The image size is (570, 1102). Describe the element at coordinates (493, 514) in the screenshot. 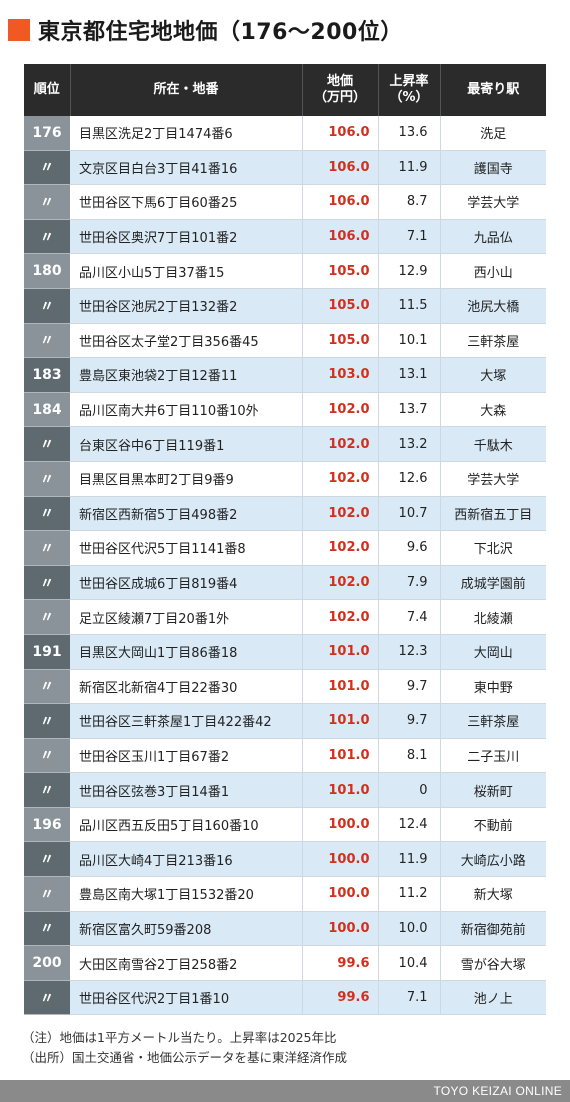

I see `station-cell: 西新宿五丁目` at that location.